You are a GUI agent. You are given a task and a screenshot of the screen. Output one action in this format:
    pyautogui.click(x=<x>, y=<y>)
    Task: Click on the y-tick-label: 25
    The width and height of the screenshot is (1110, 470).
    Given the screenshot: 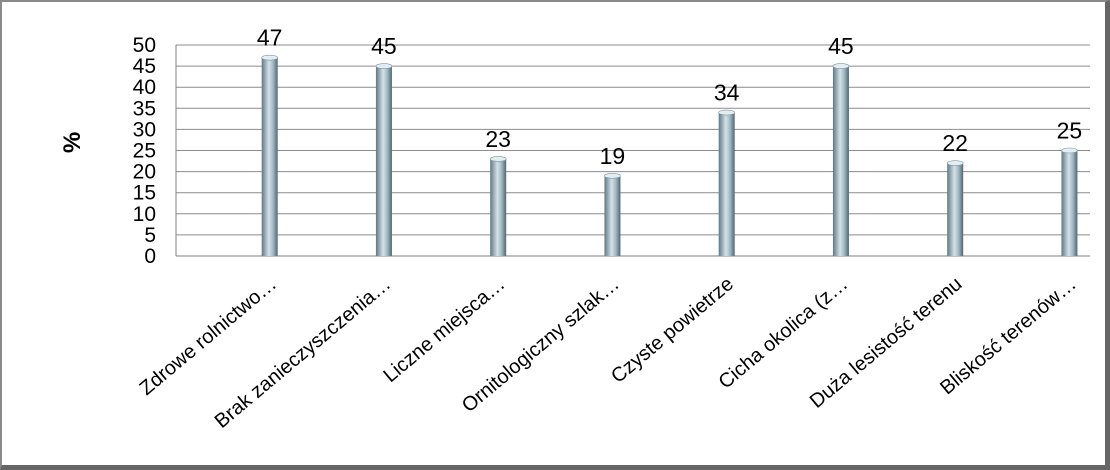 What is the action you would take?
    pyautogui.click(x=144, y=151)
    